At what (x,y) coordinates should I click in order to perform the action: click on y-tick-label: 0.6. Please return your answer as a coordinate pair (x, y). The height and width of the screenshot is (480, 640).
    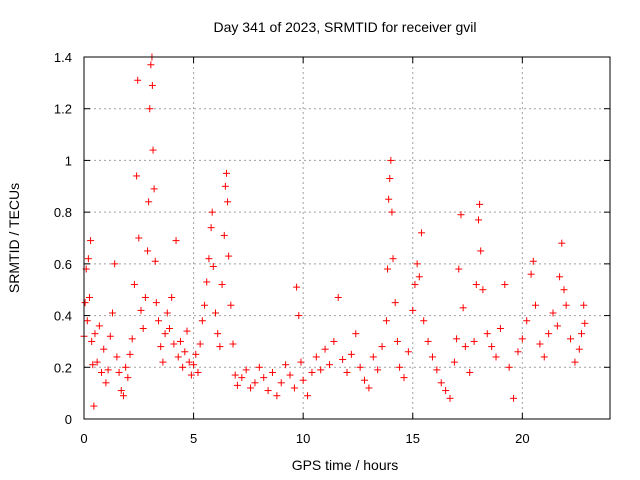
    Looking at the image, I should click on (63, 264).